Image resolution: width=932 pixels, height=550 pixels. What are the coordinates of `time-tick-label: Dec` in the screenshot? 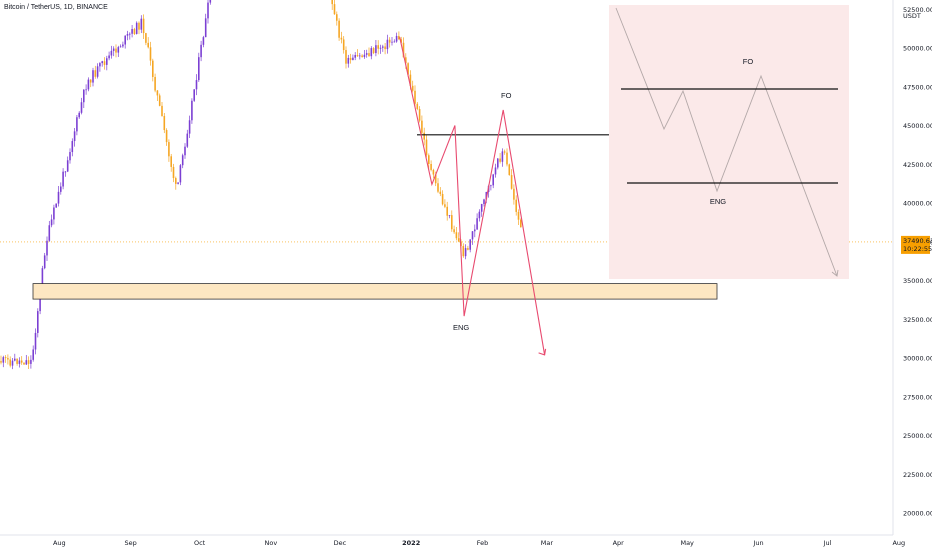 It's located at (340, 543).